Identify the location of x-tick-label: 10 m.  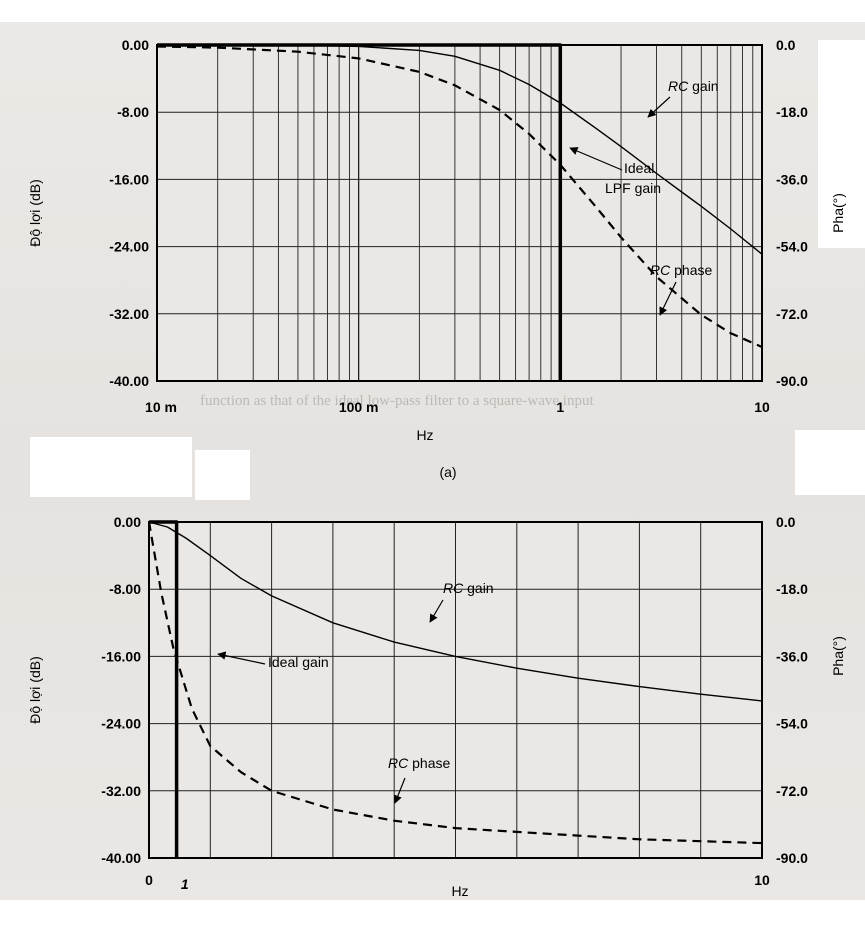
(161, 407).